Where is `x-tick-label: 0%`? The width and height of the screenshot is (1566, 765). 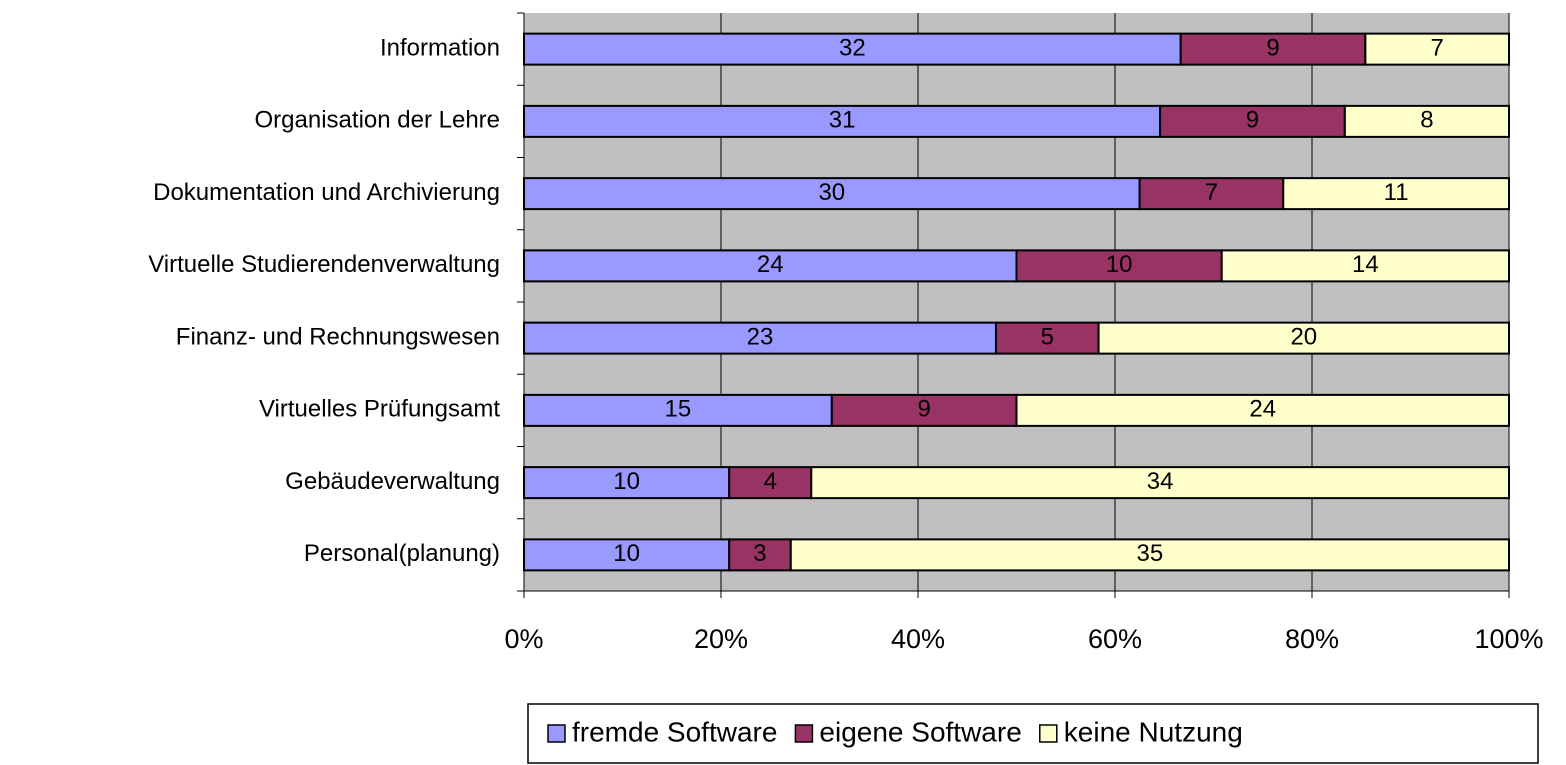
x-tick-label: 0% is located at coordinates (523, 639).